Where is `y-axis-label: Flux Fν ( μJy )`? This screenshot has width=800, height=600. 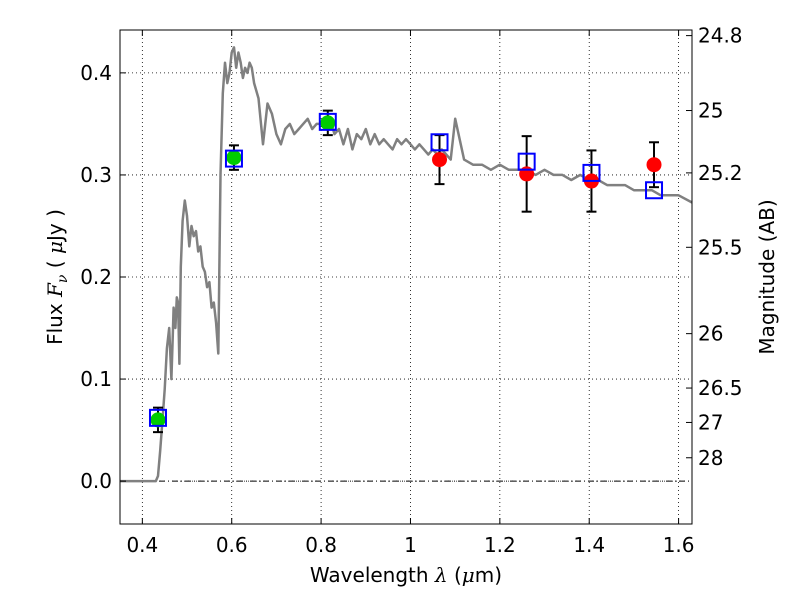
y-axis-label: Flux Fν ( μJy ) is located at coordinates (57, 277).